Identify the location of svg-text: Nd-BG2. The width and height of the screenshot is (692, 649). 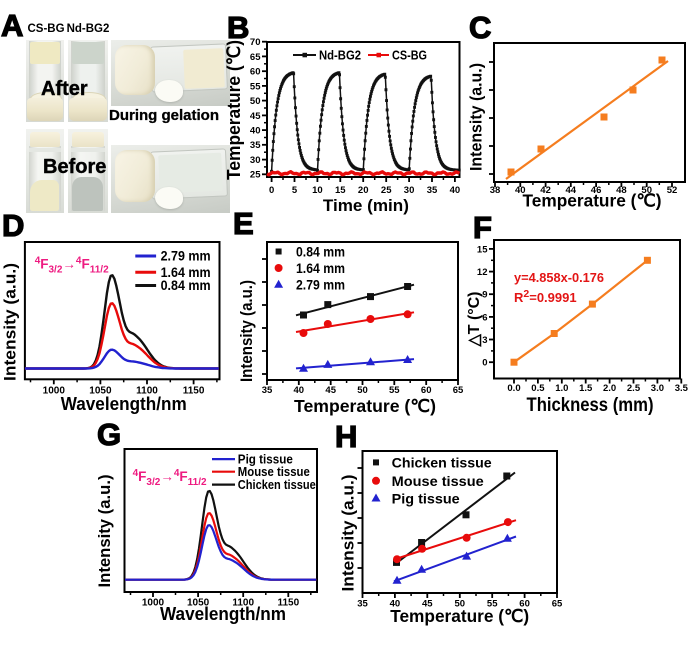
(340, 55).